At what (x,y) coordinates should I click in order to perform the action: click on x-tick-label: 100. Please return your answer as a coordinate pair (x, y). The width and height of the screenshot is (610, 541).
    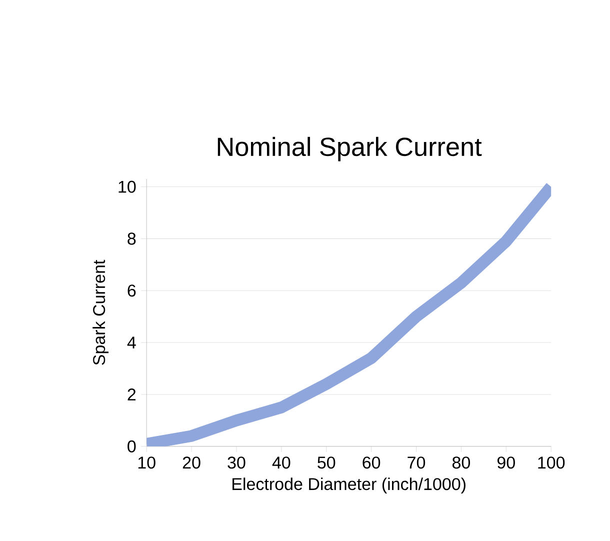
    Looking at the image, I should click on (551, 462).